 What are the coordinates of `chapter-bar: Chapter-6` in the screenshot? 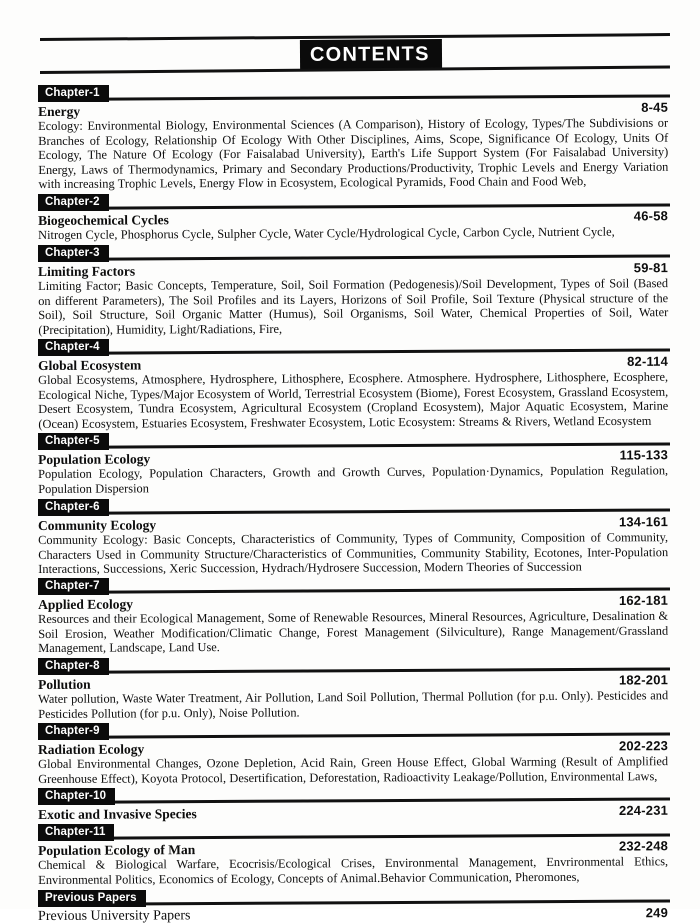 It's located at (353, 507).